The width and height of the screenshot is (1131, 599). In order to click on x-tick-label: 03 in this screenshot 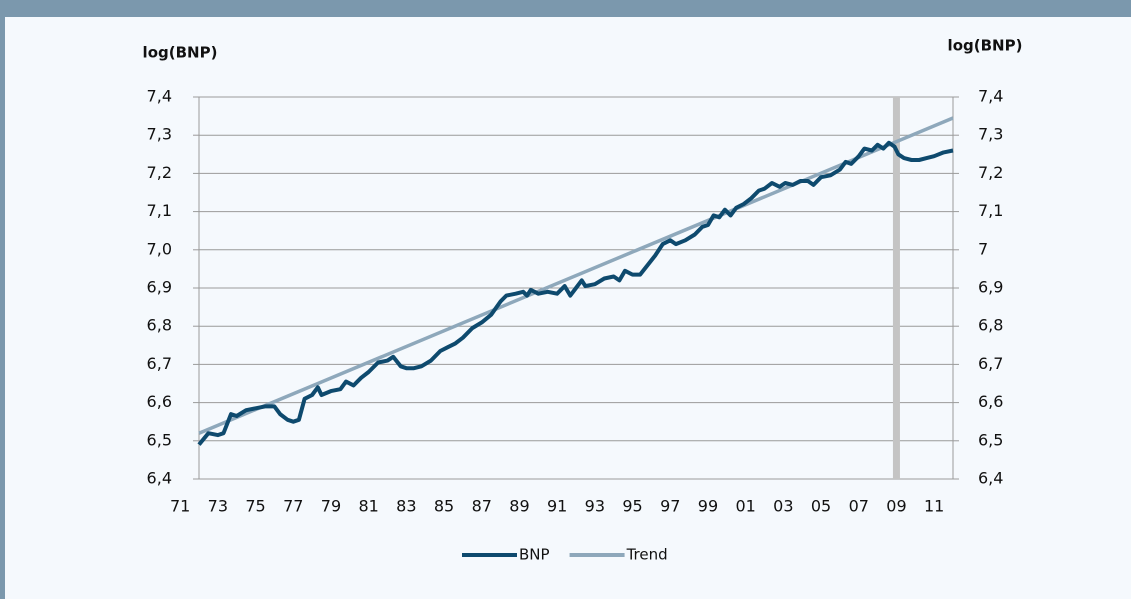, I will do `click(783, 506)`.